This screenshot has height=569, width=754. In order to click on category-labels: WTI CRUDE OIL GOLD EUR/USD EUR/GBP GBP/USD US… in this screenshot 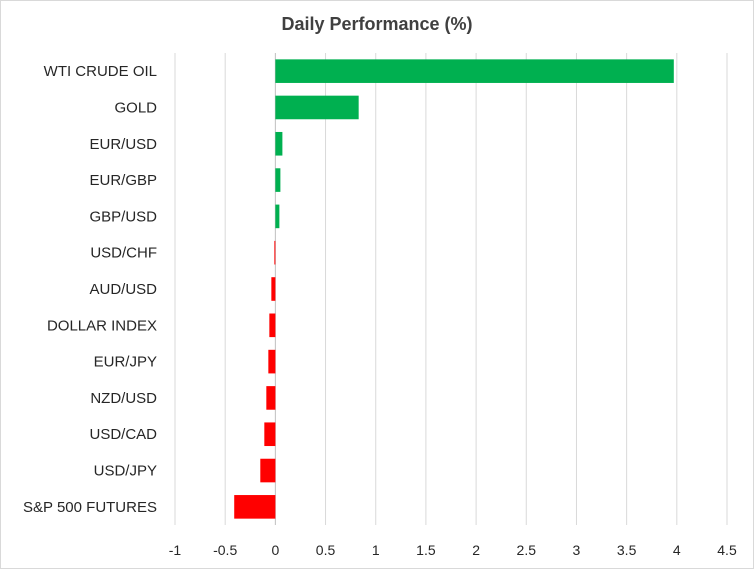, I will do `click(90, 289)`.